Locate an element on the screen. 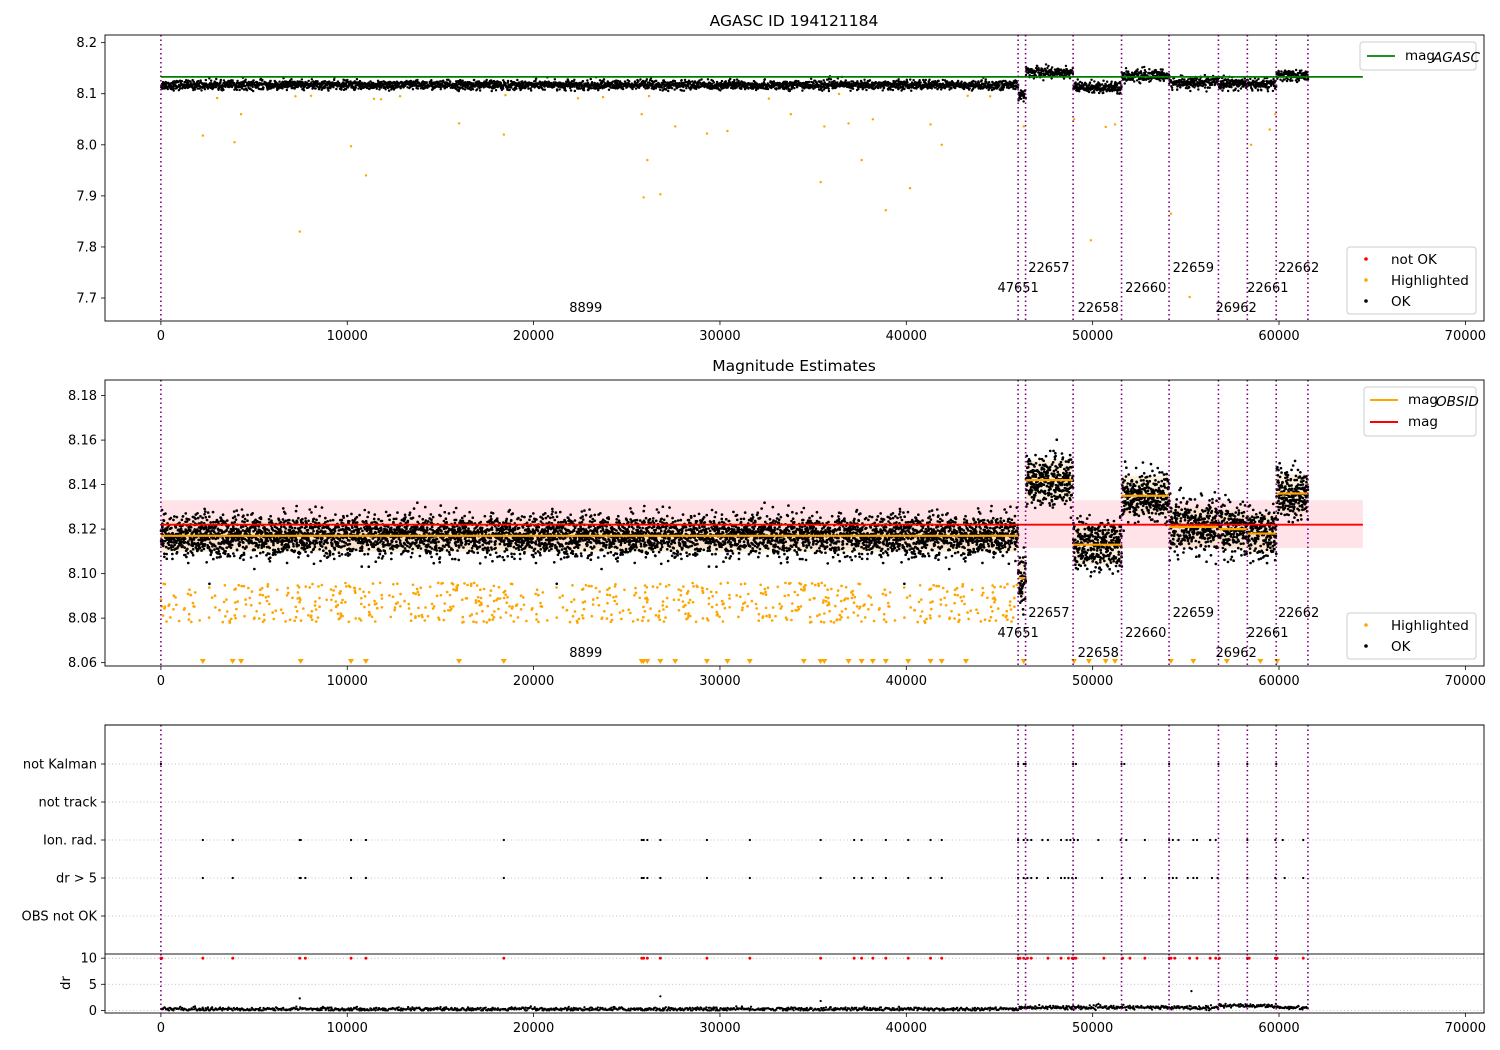 Image resolution: width=1500 pixels, height=1050 pixels. dr-ytick-label: 10 is located at coordinates (88, 959).